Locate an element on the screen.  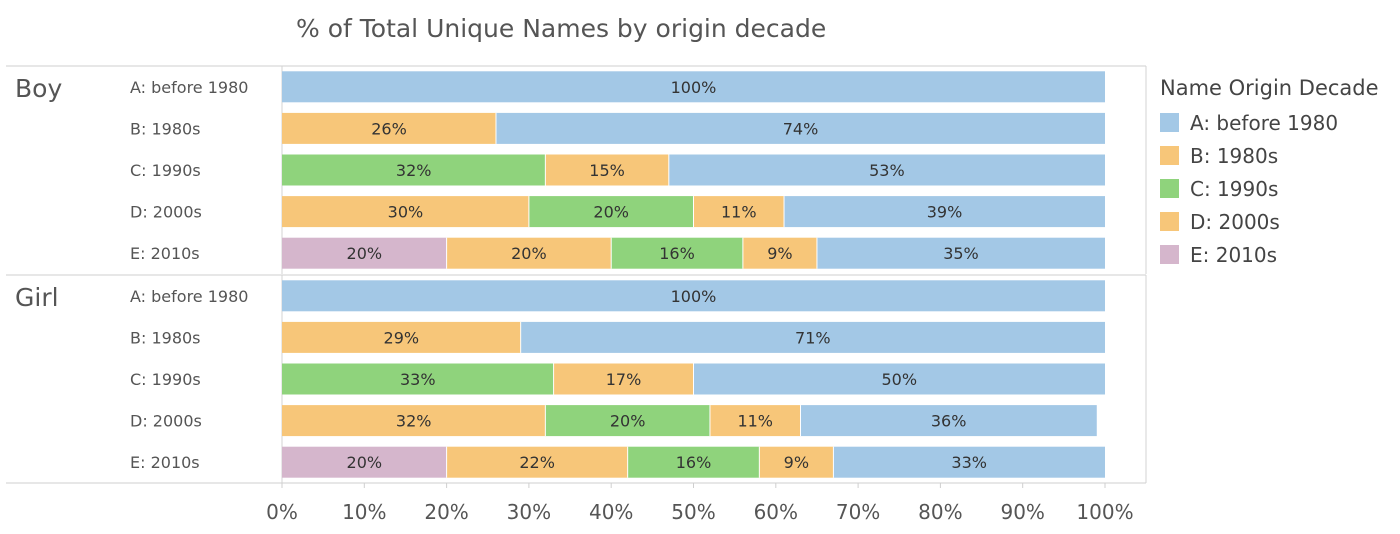
x-tick-label: 10% is located at coordinates (364, 512).